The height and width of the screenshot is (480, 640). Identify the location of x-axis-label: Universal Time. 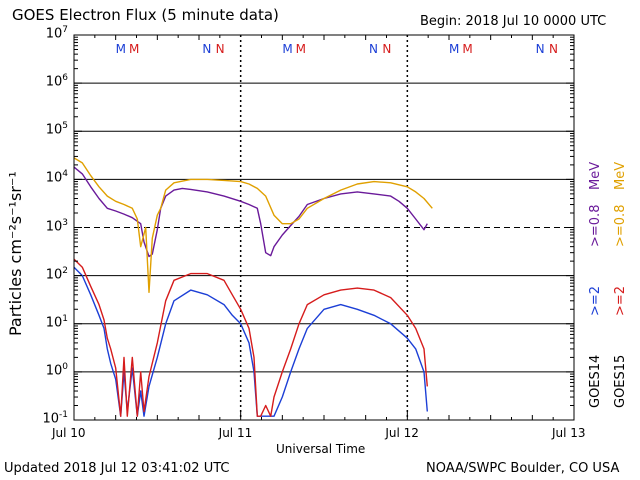
(321, 449).